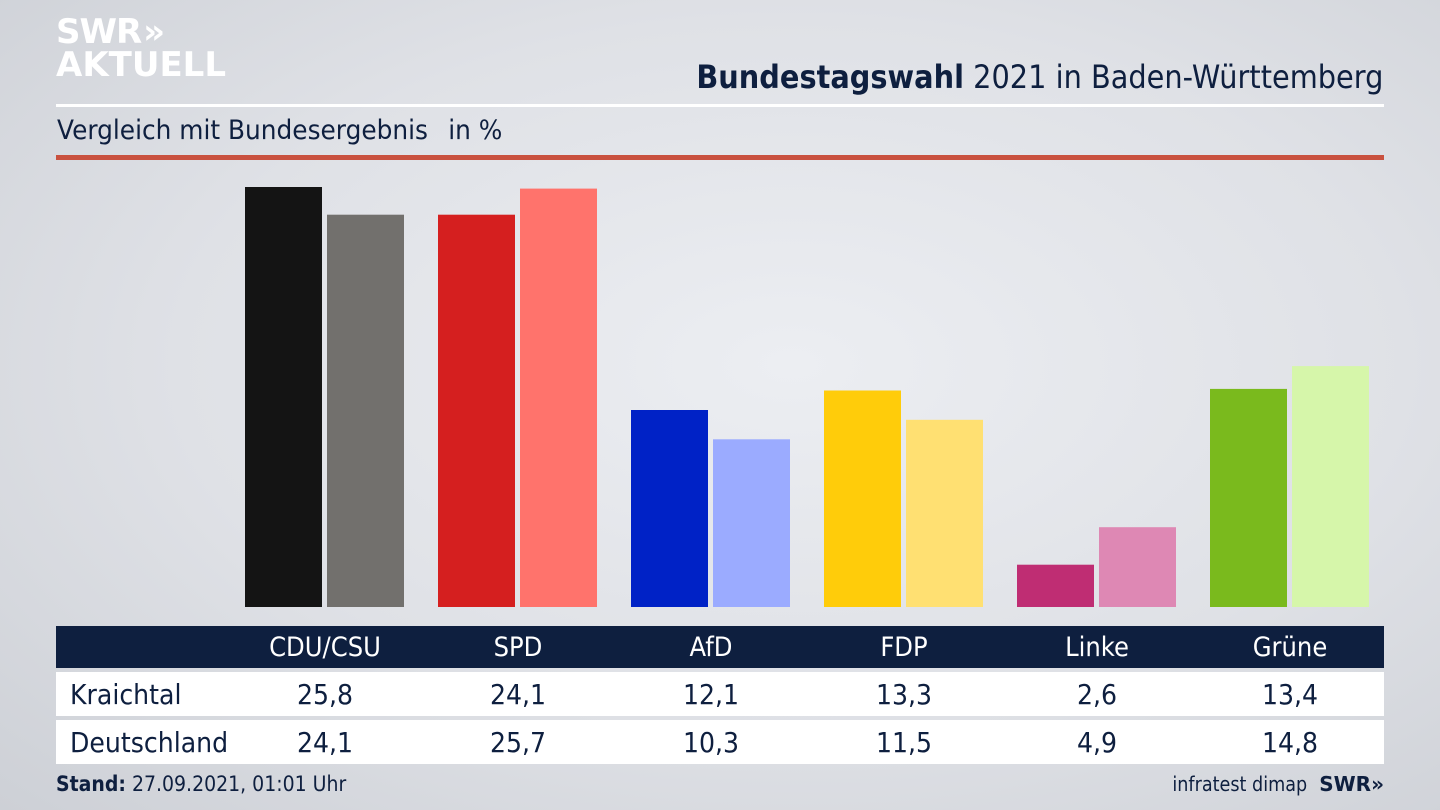 This screenshot has width=1440, height=810. Describe the element at coordinates (1096, 647) in the screenshot. I see `column-header: Linke` at that location.